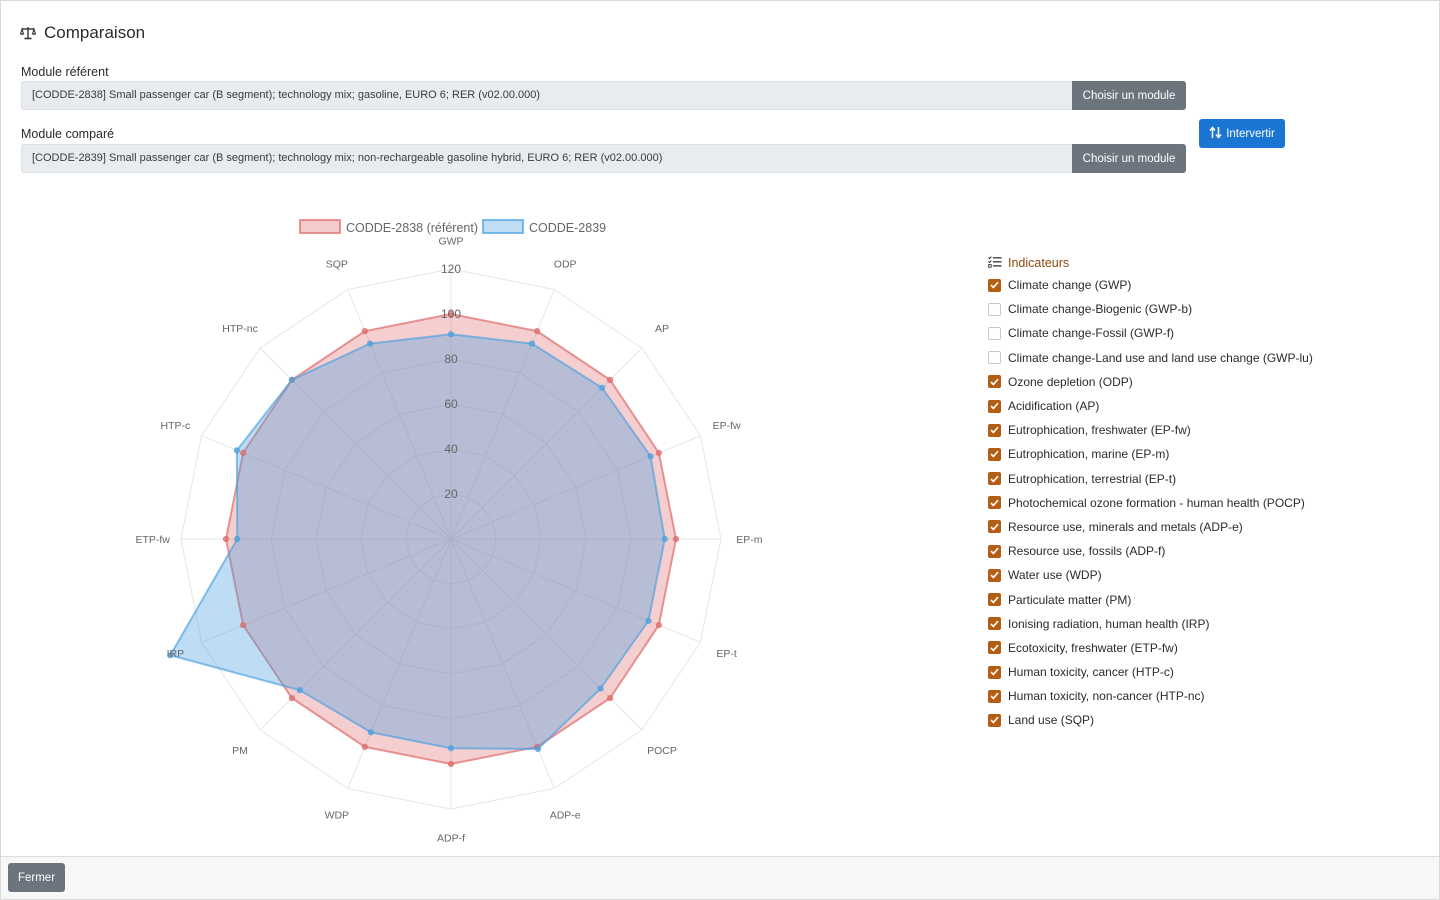  I want to click on indicator-item: Human toxicity, non-cancer (HTP-nc), so click(1203, 696).